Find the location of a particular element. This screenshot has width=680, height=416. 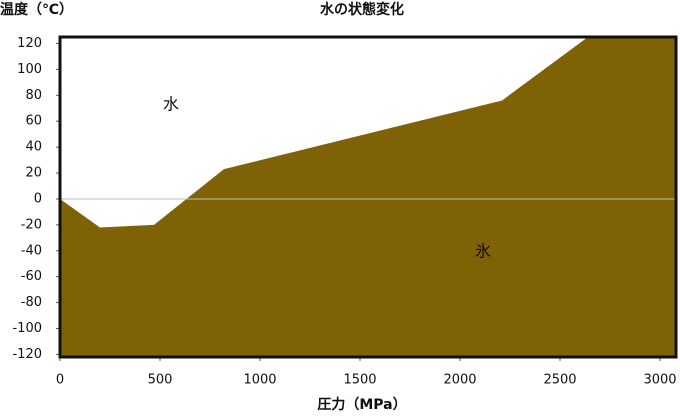

y-tick-label: 120 is located at coordinates (29, 43).